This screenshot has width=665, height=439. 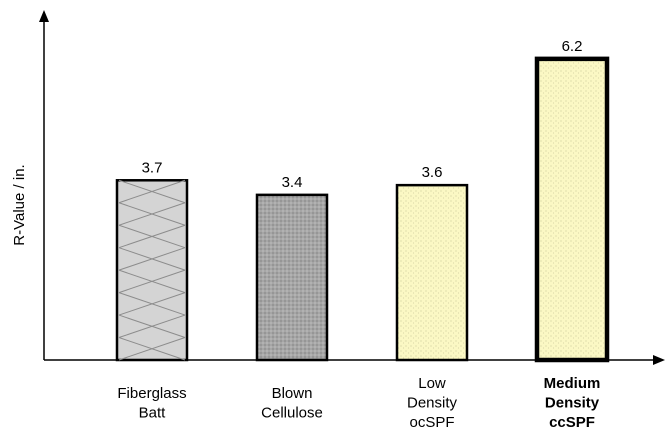 I want to click on bar-group-4: 6.2 Medium Density ccSPF, so click(x=572, y=234).